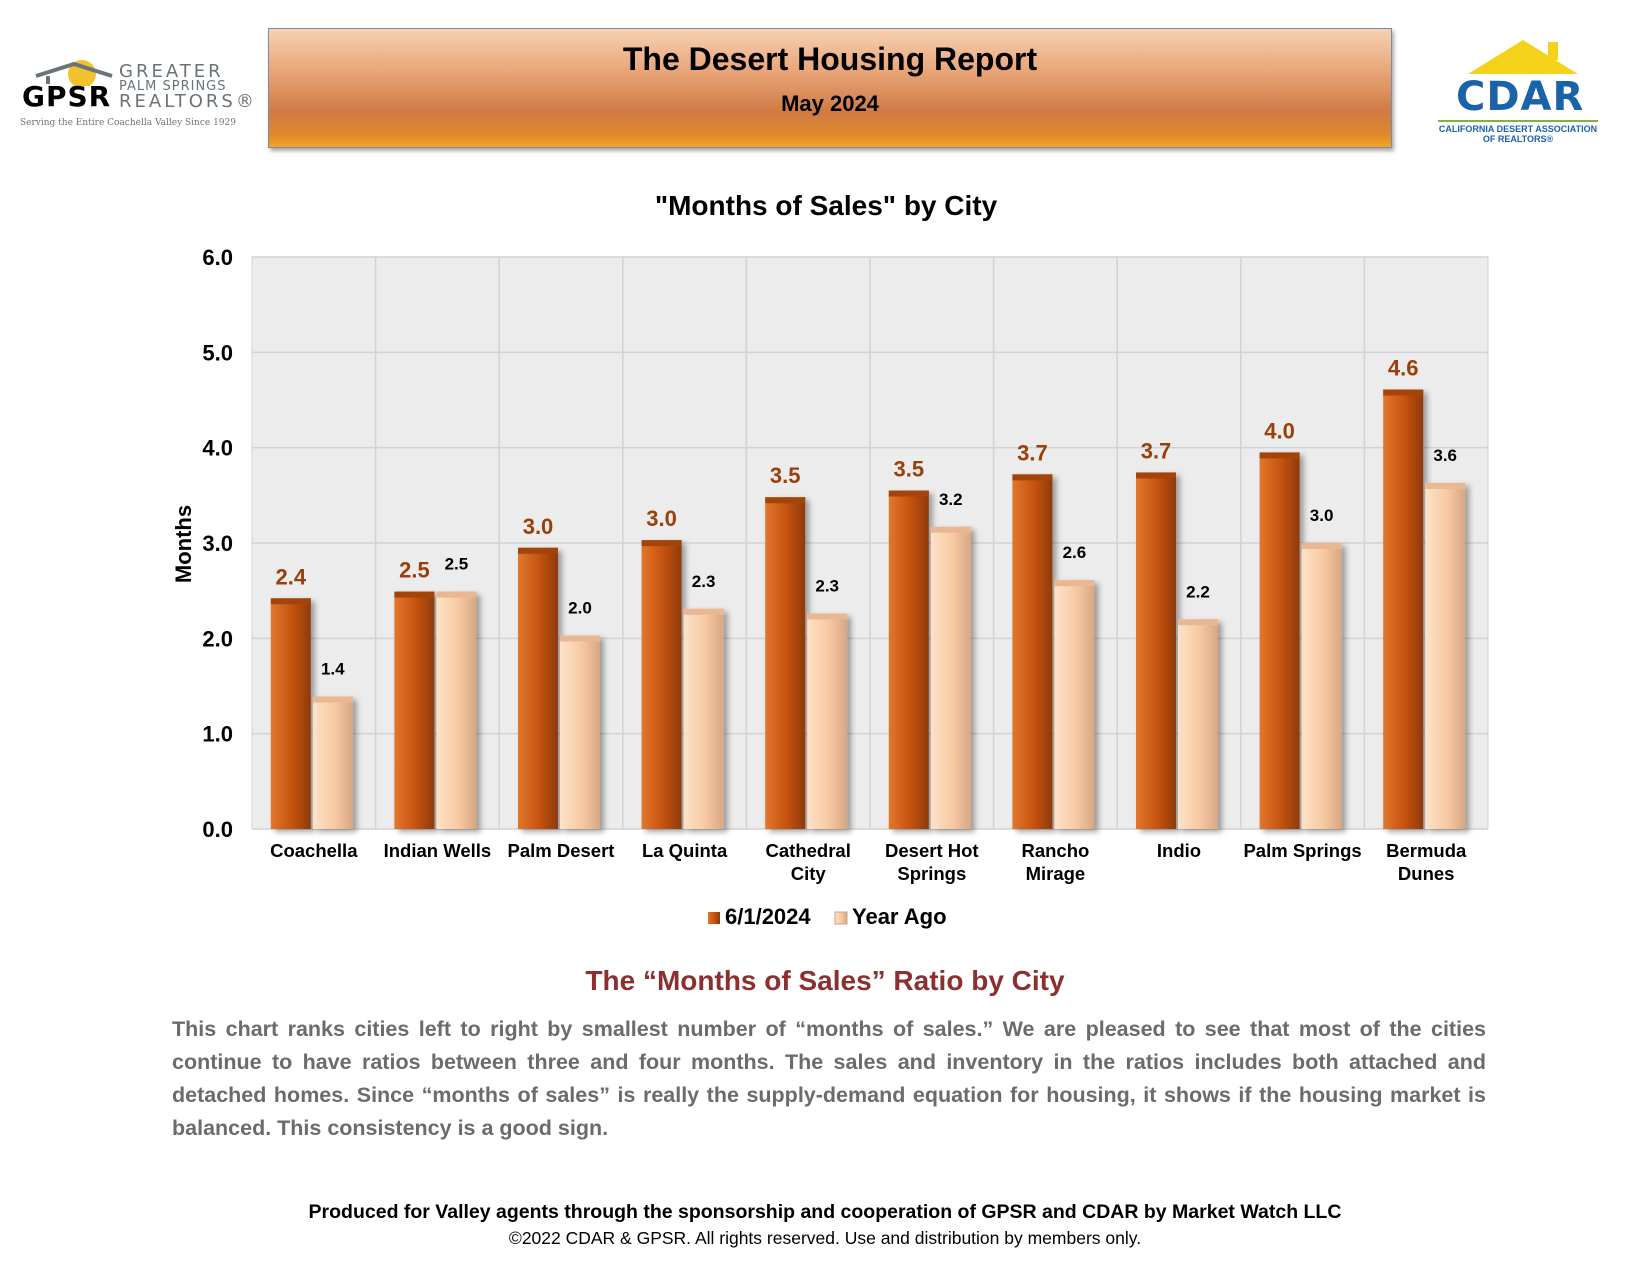 This screenshot has width=1650, height=1275. What do you see at coordinates (1322, 515) in the screenshot?
I see `data-label-year-ago: 3.0` at bounding box center [1322, 515].